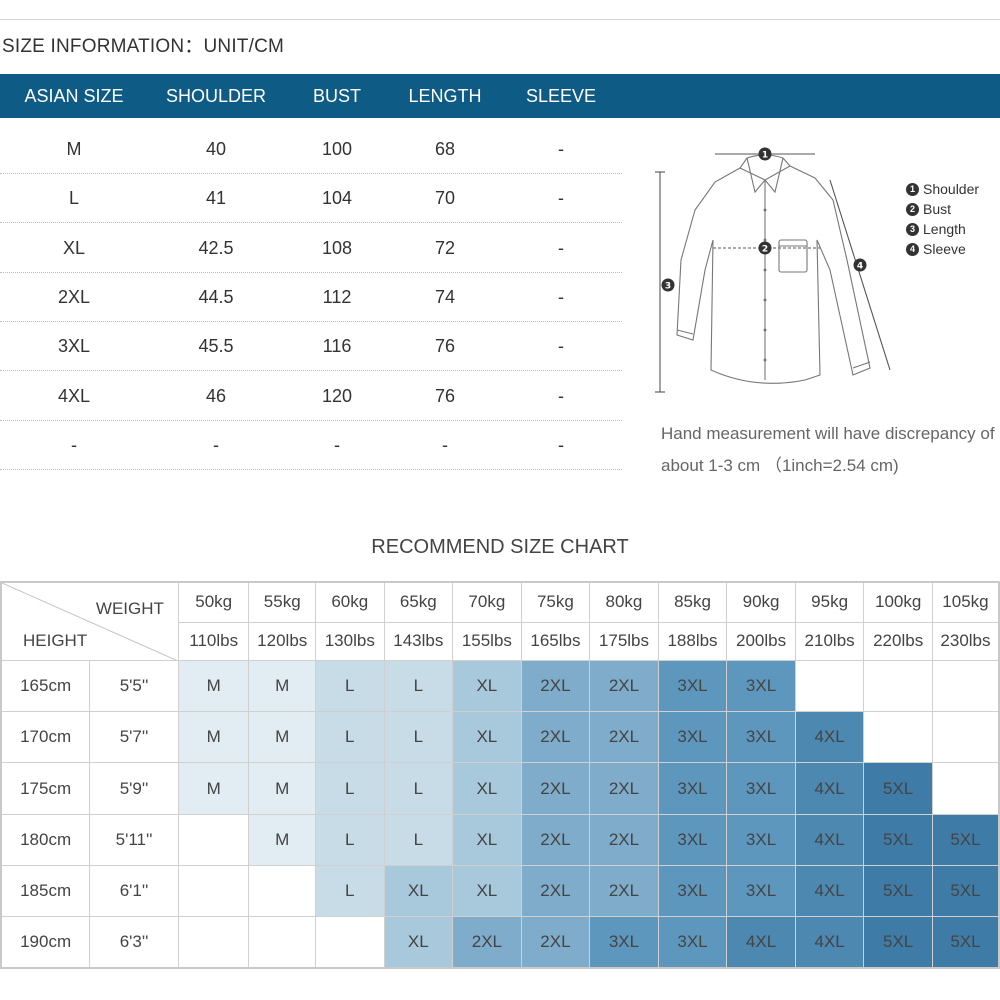  What do you see at coordinates (74, 149) in the screenshot?
I see `cell-size: M` at bounding box center [74, 149].